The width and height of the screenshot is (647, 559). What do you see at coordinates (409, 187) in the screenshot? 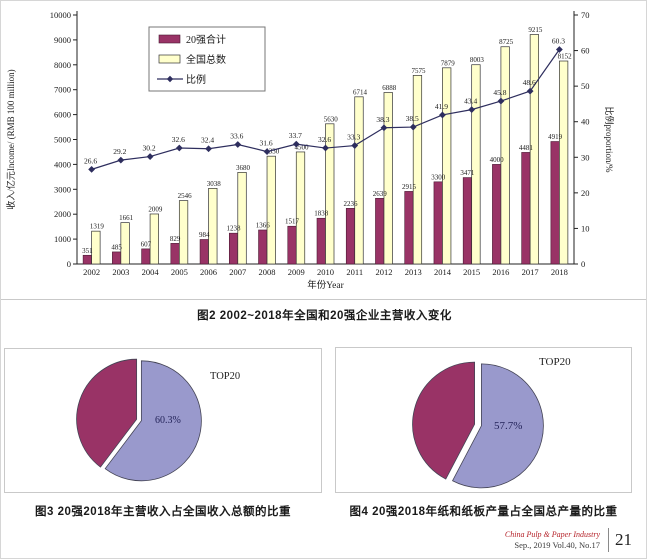
I see `bar-label-top20: 2915` at bounding box center [409, 187].